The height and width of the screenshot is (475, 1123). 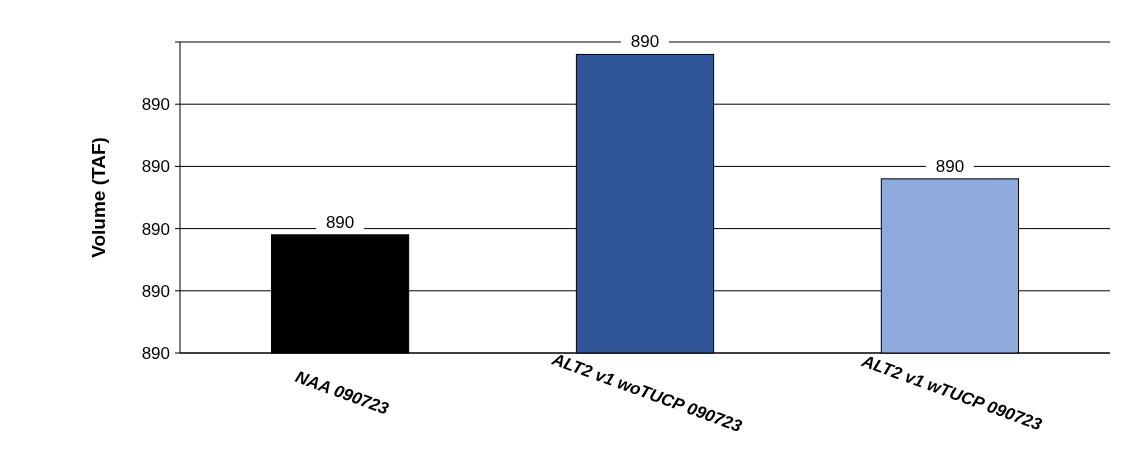 I want to click on y-axis-title: Volume (TAF), so click(x=98, y=197).